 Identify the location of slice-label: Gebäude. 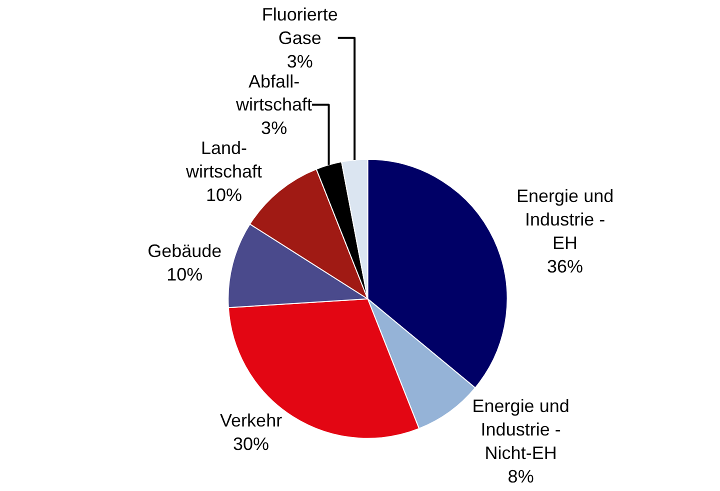
(185, 251).